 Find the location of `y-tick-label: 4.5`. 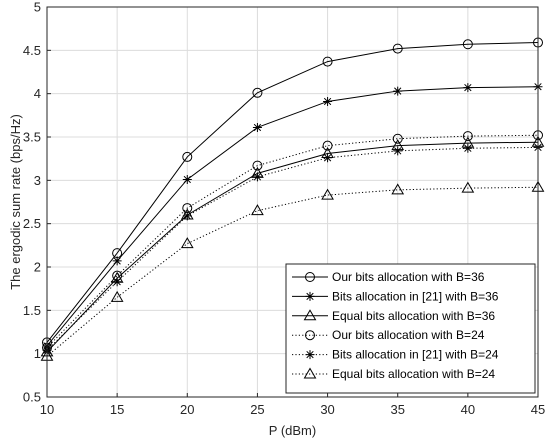

y-tick-label: 4.5 is located at coordinates (32, 50).